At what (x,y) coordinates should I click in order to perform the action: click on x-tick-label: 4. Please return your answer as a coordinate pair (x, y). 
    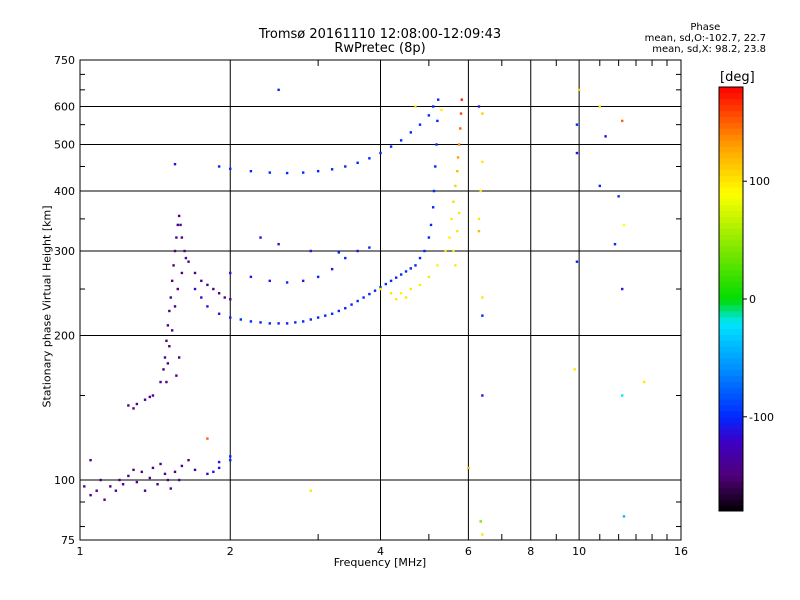
    Looking at the image, I should click on (380, 551).